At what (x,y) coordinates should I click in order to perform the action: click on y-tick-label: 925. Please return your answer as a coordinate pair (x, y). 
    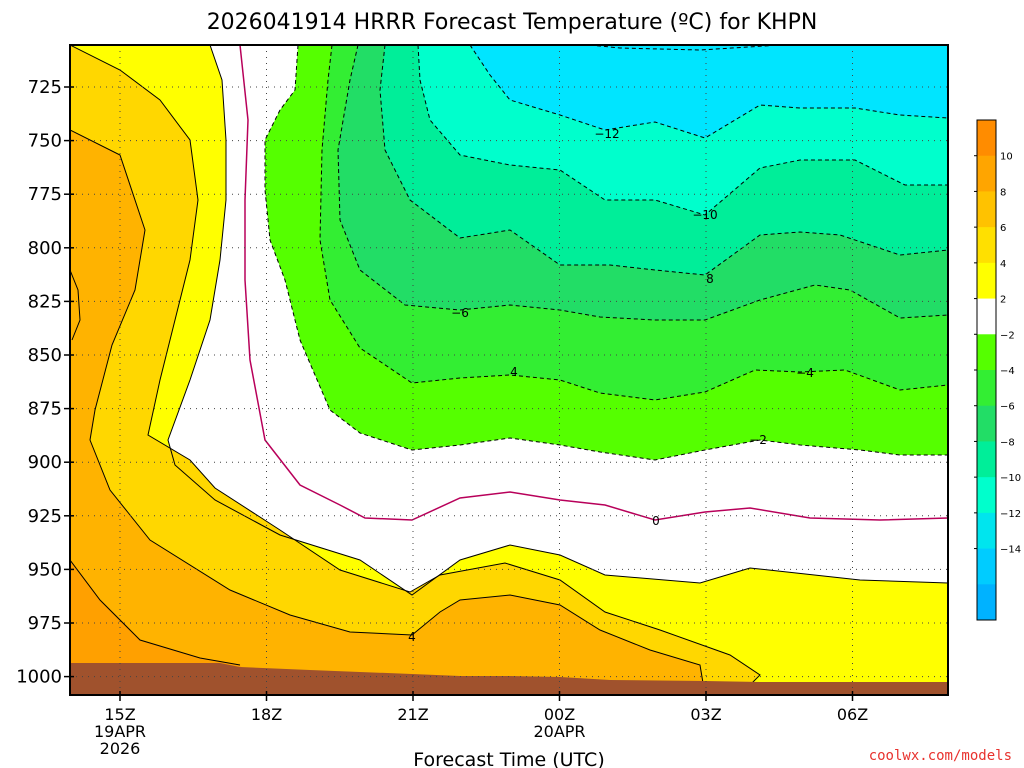
    Looking at the image, I should click on (45, 516).